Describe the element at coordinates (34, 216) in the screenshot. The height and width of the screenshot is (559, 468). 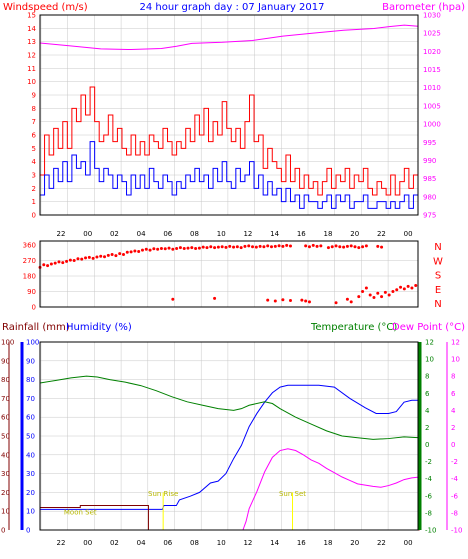
I see `windspeed-tick-label: 0` at that location.